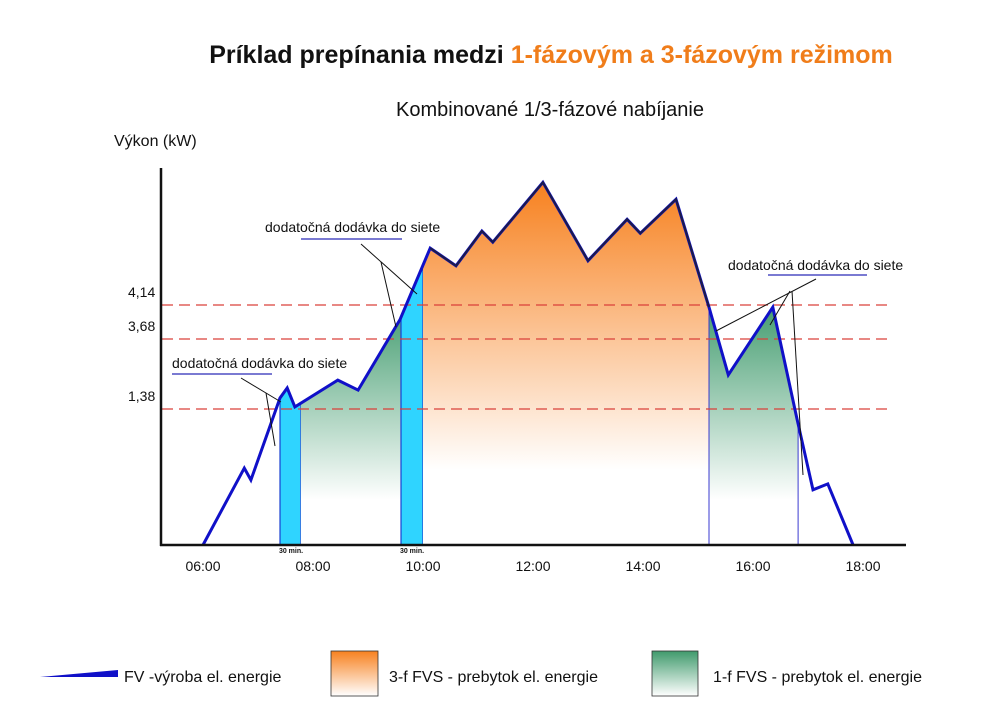 The height and width of the screenshot is (723, 1000). Describe the element at coordinates (202, 566) in the screenshot. I see `x-tick-label: 06:00` at that location.